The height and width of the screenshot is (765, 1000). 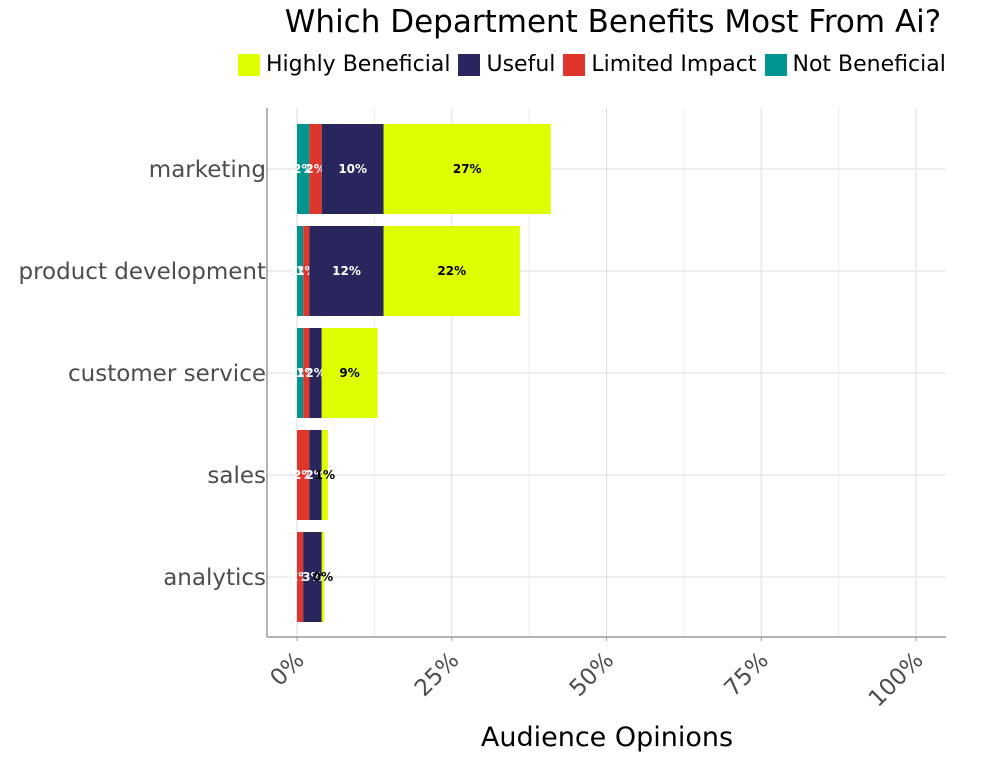 I want to click on data-label: 0%, so click(x=323, y=577).